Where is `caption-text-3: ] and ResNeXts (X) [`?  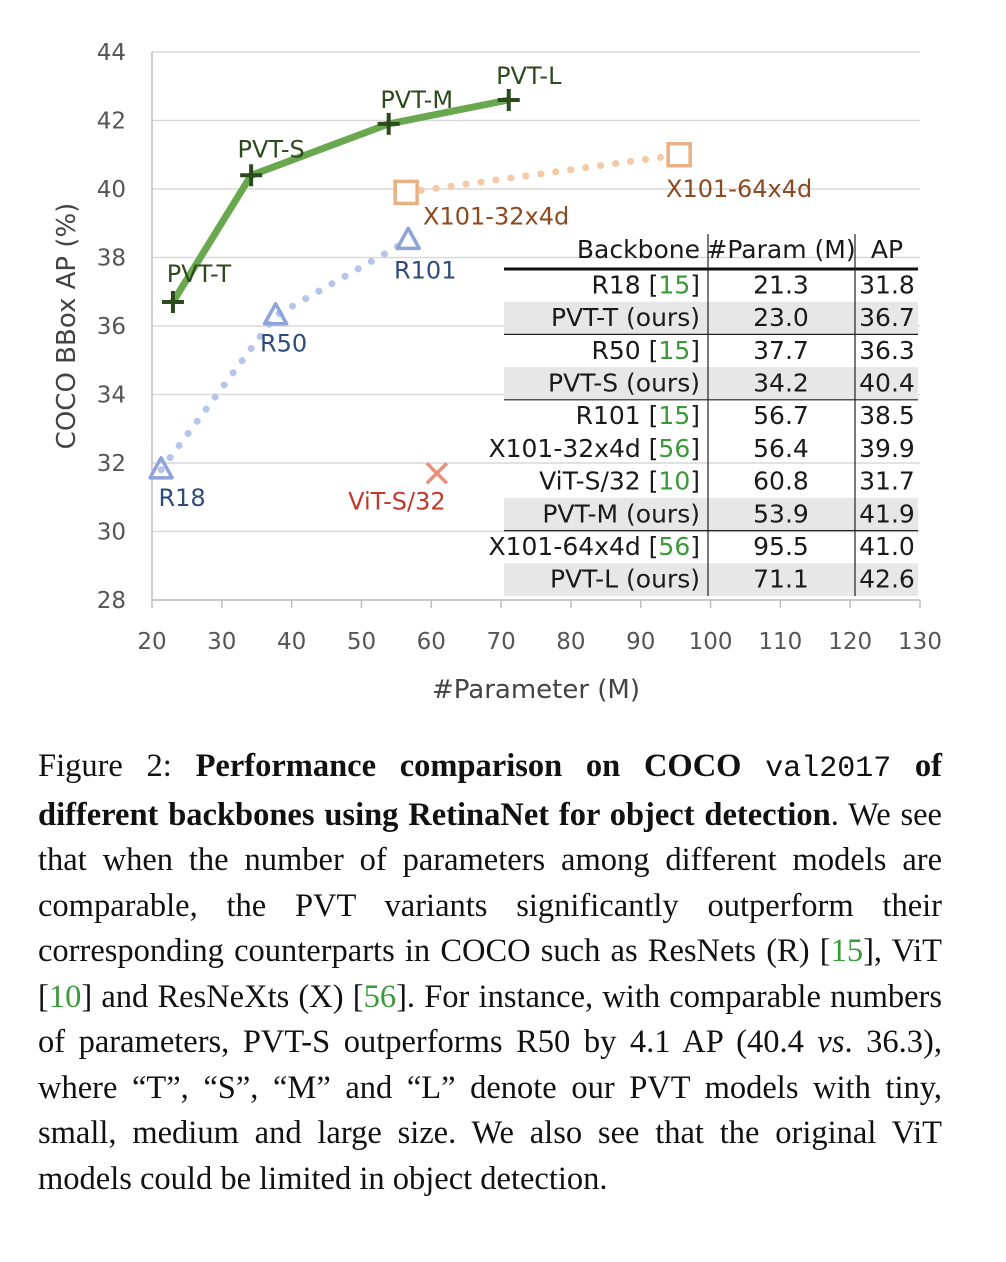 caption-text-3: ] and ResNeXts (X) [ is located at coordinates (222, 996).